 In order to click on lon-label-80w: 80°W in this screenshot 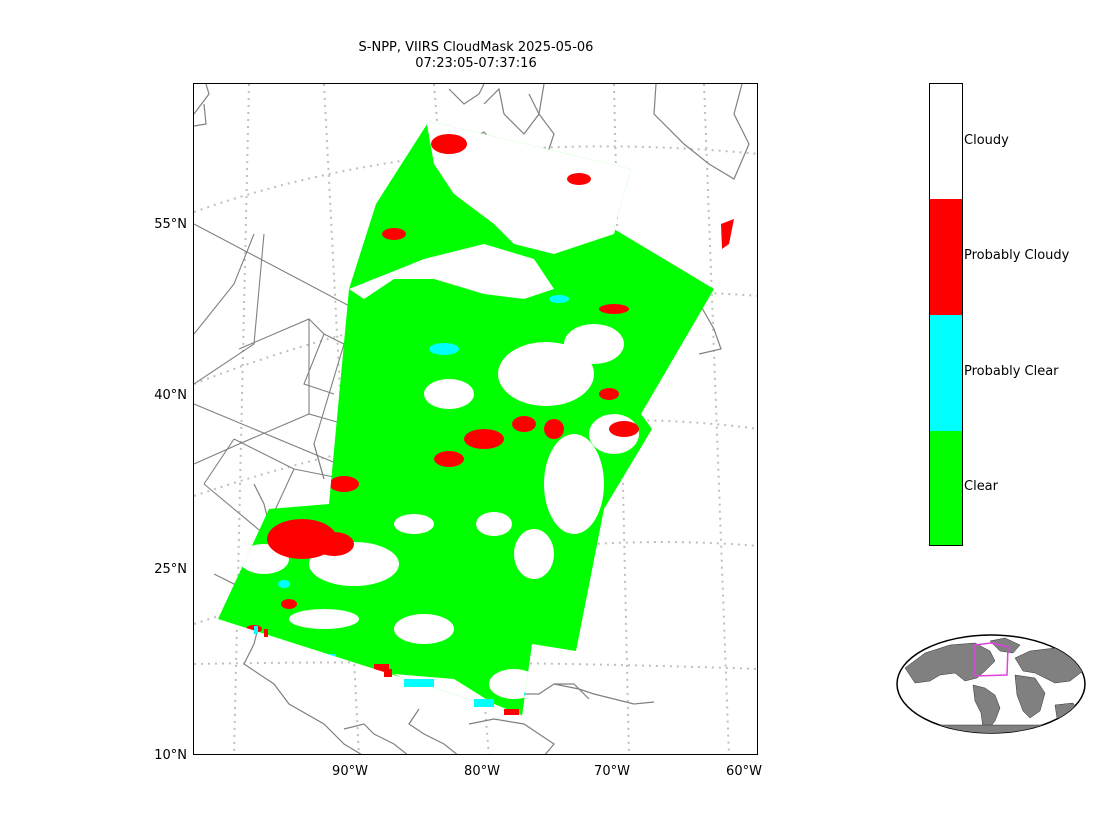, I will do `click(482, 771)`.